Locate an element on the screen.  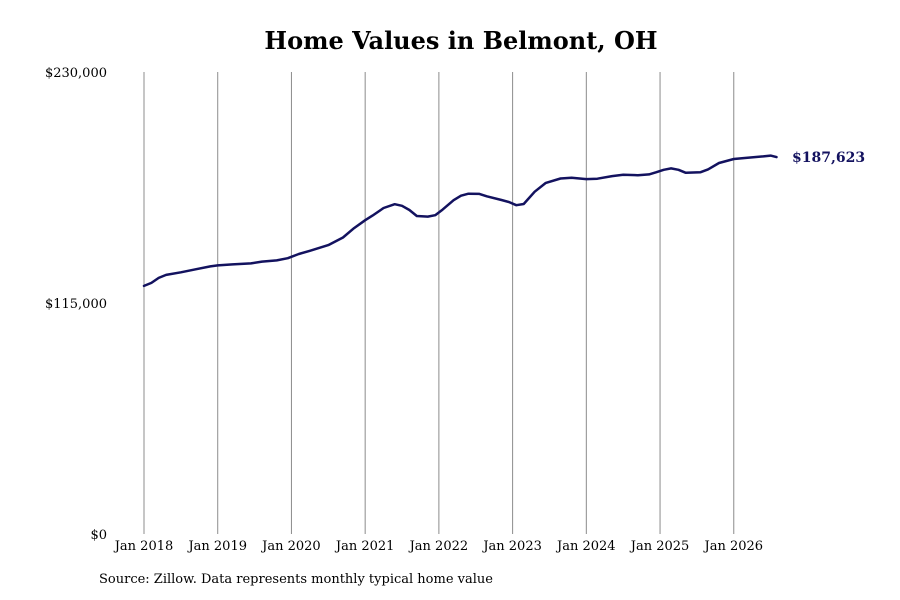
x-tick-label: Jan 2019 is located at coordinates (216, 546).